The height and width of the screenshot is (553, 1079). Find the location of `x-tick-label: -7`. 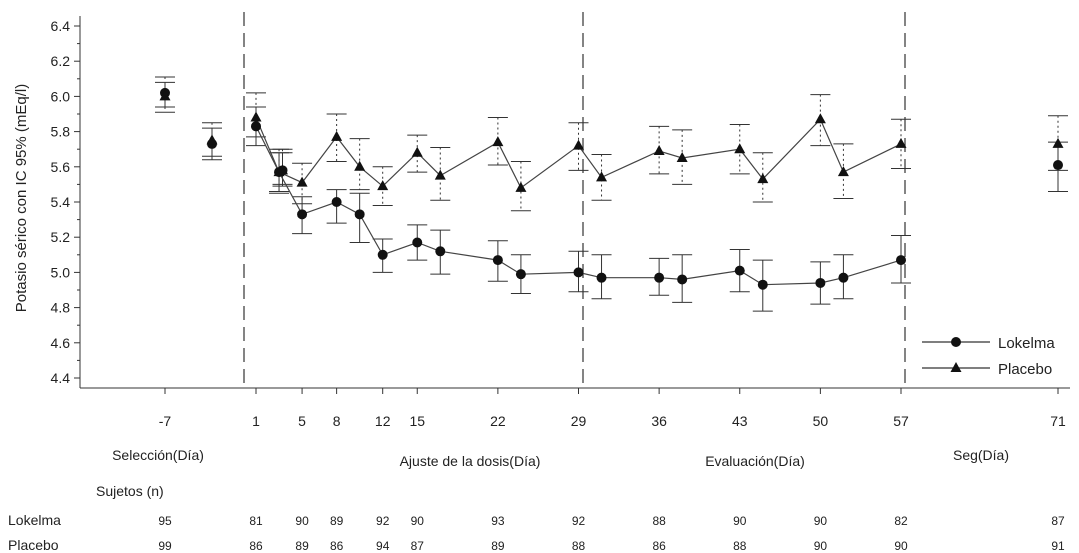

x-tick-label: -7 is located at coordinates (165, 421).